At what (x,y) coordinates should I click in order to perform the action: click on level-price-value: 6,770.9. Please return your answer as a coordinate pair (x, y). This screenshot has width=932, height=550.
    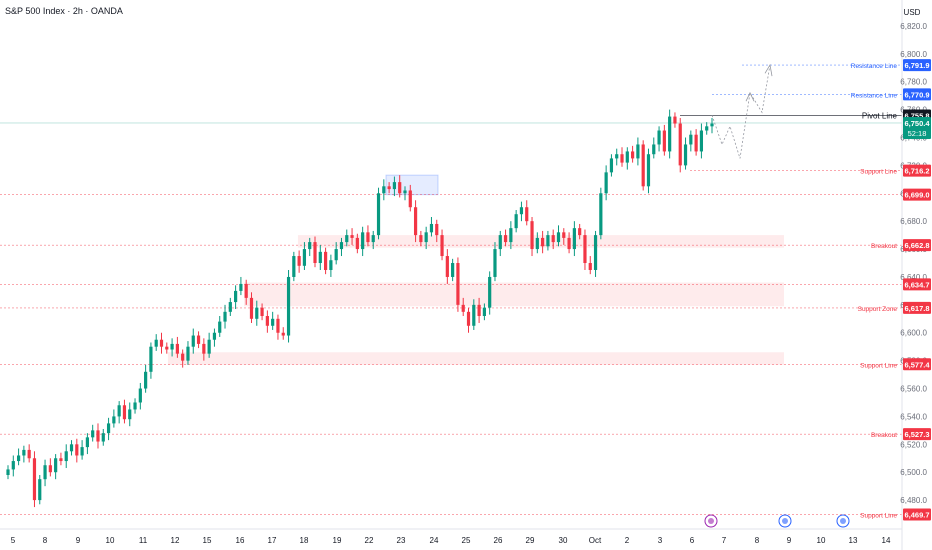
    Looking at the image, I should click on (916, 94).